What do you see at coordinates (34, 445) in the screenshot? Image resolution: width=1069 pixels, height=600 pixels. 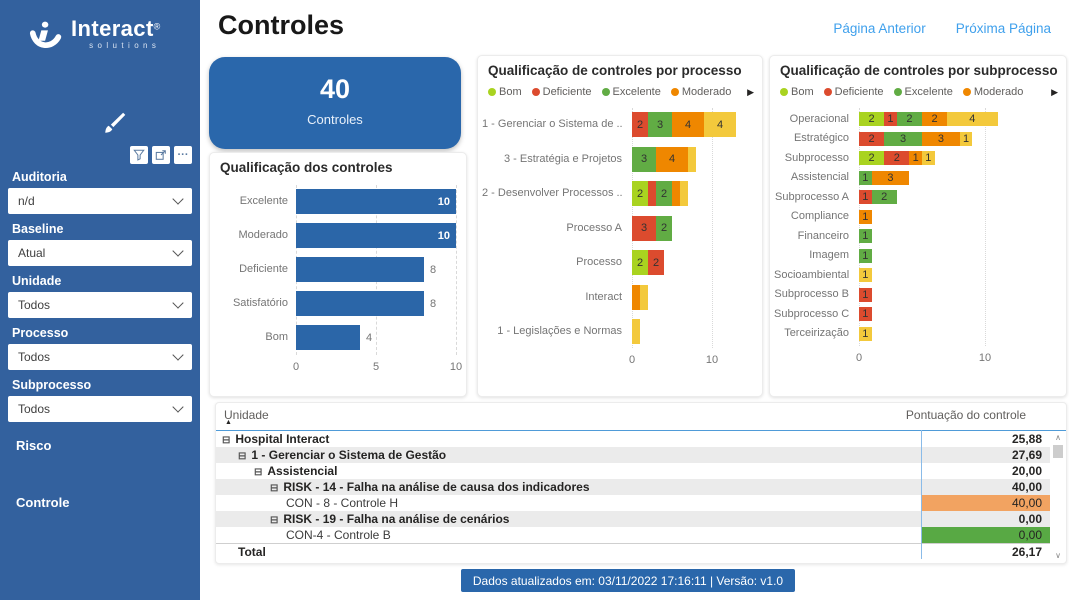 I see `sidebar-item-risco: Risco` at bounding box center [34, 445].